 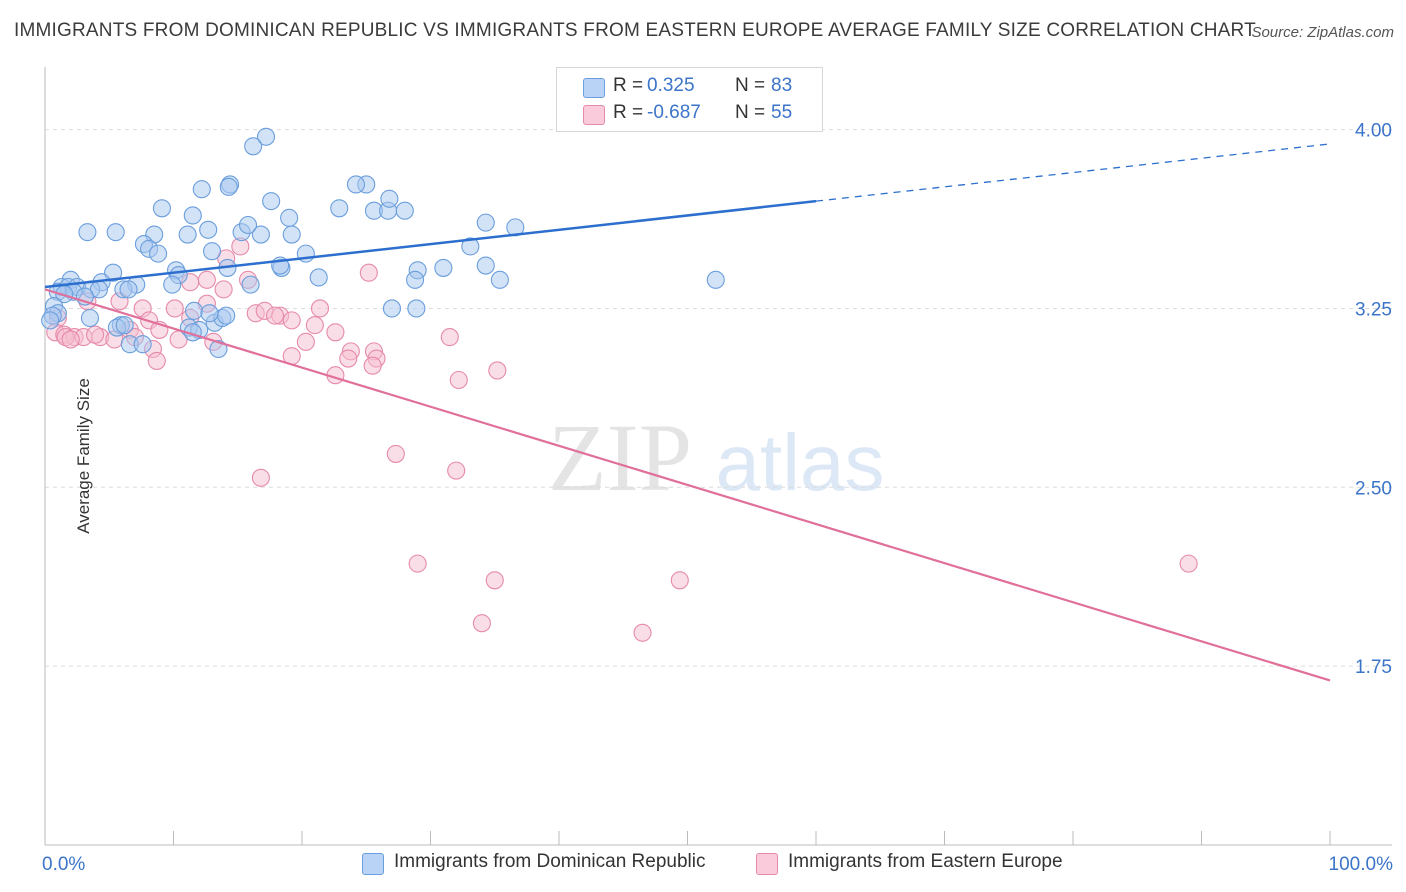 What do you see at coordinates (767, 864) in the screenshot?
I see `bottom-legend-swatch-pink` at bounding box center [767, 864].